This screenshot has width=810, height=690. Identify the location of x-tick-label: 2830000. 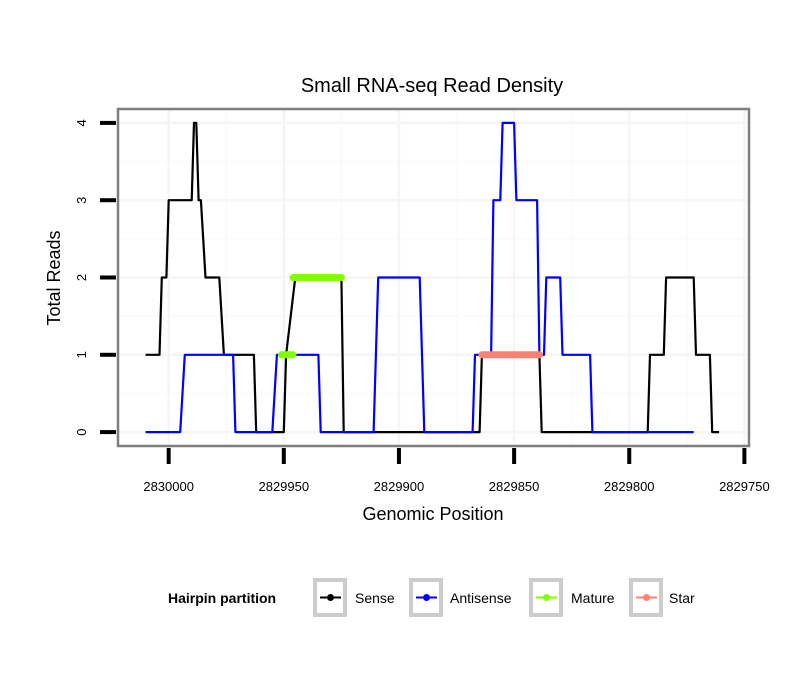
(168, 486).